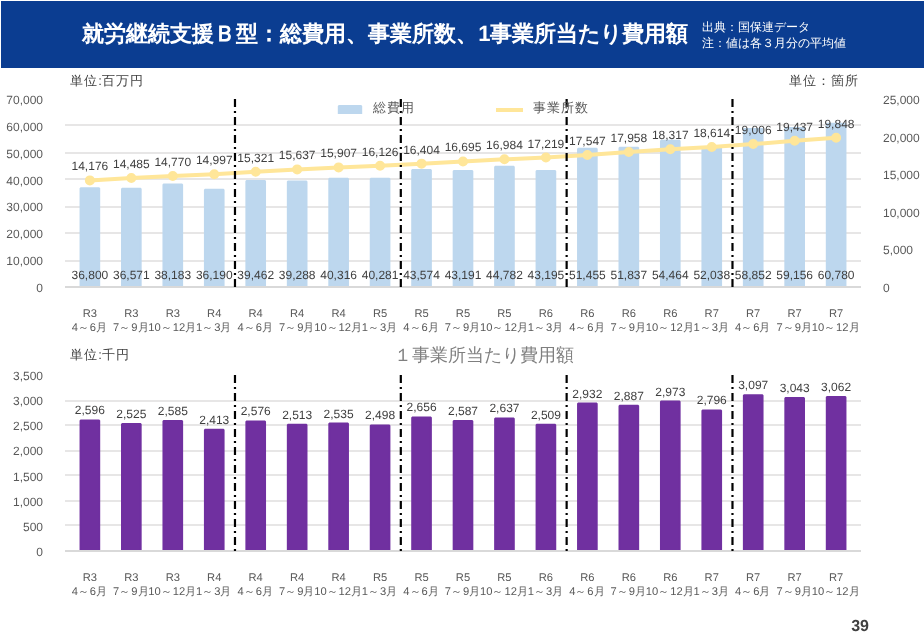  What do you see at coordinates (384, 34) in the screenshot?
I see `chart-title: 就労継続支援Ｂ型：総費用、事業所数、1事業所当たり費用額` at bounding box center [384, 34].